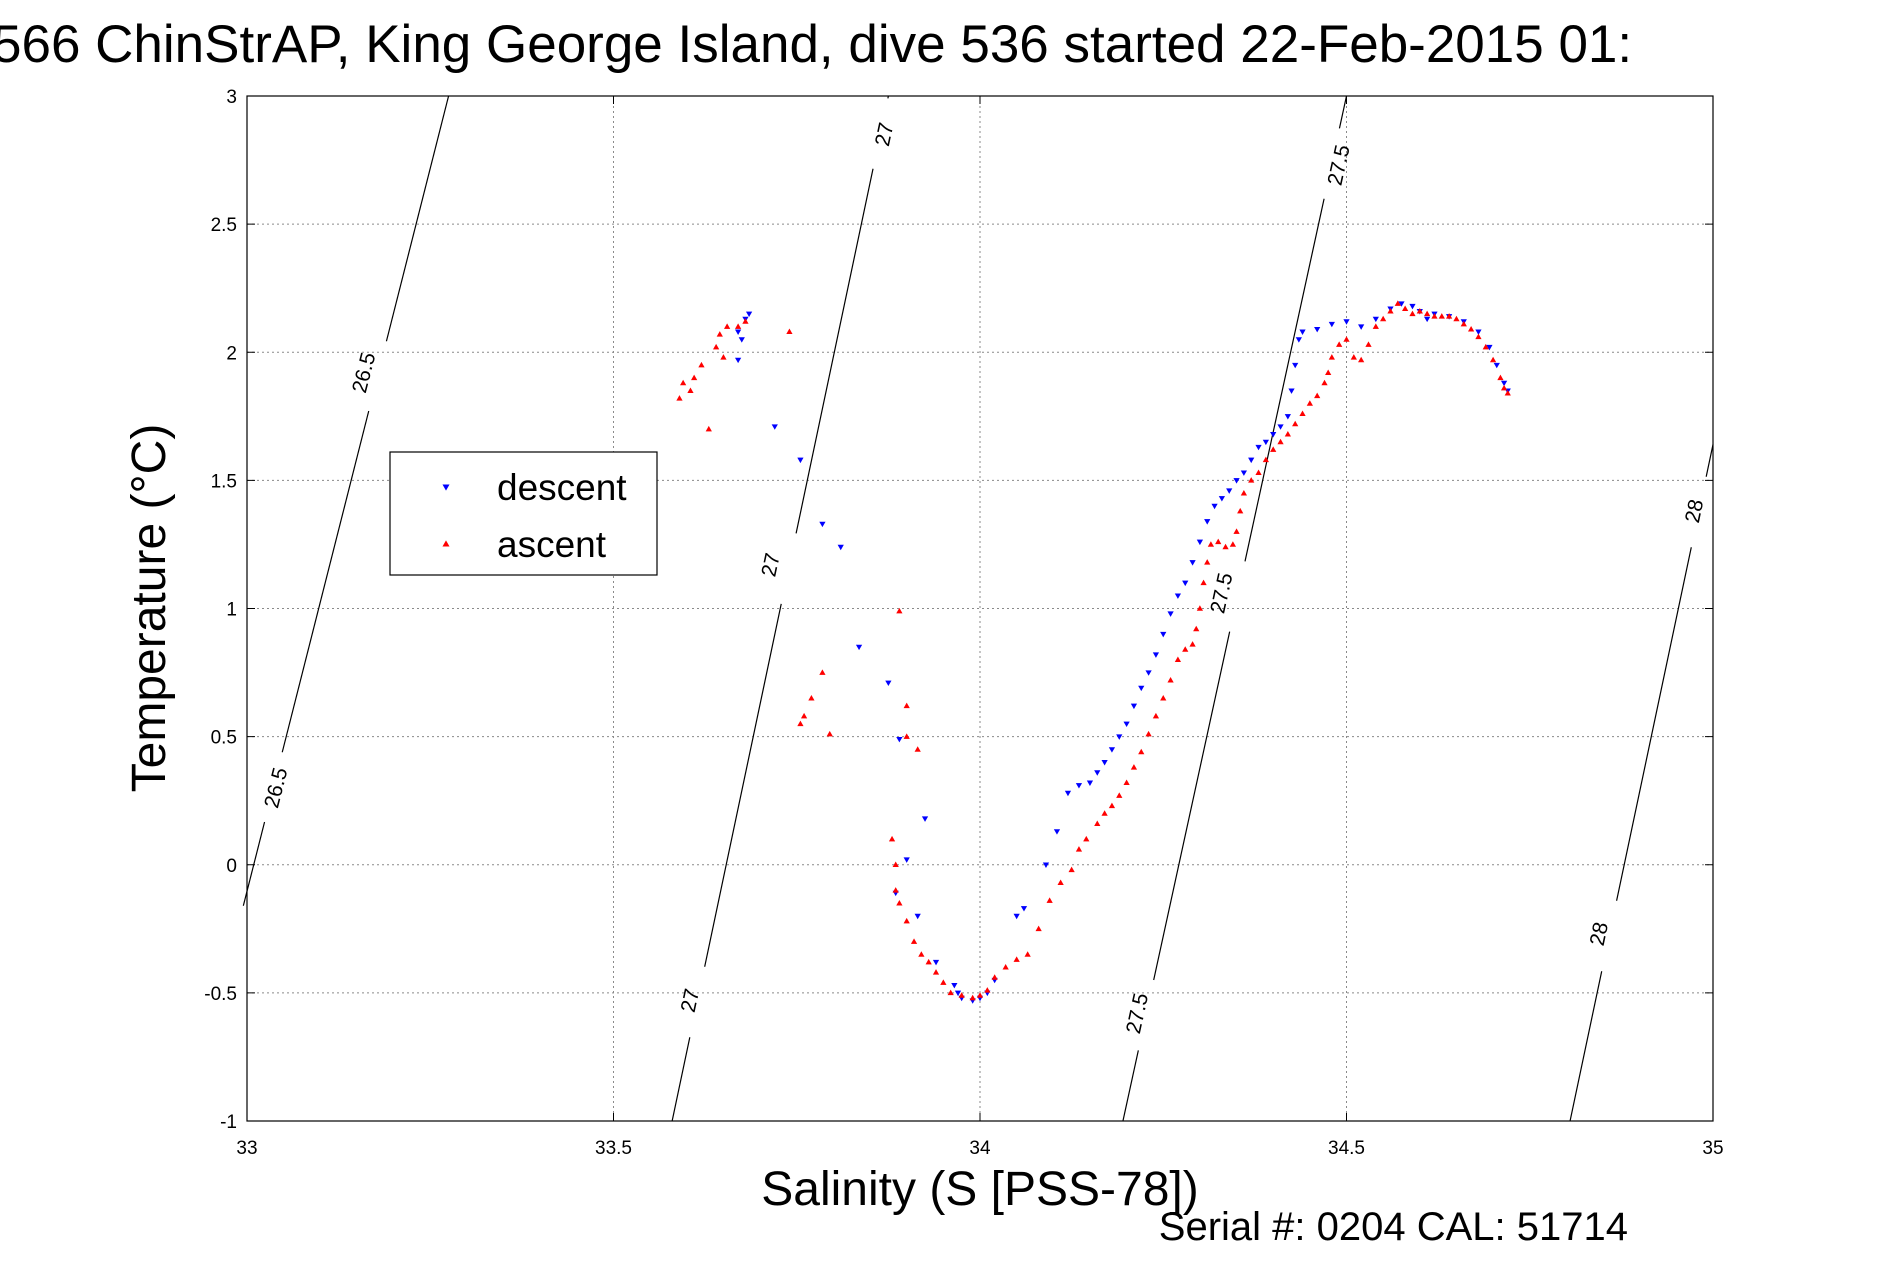 The image size is (1891, 1262). What do you see at coordinates (1712, 1148) in the screenshot?
I see `x-tick-label: 35` at bounding box center [1712, 1148].